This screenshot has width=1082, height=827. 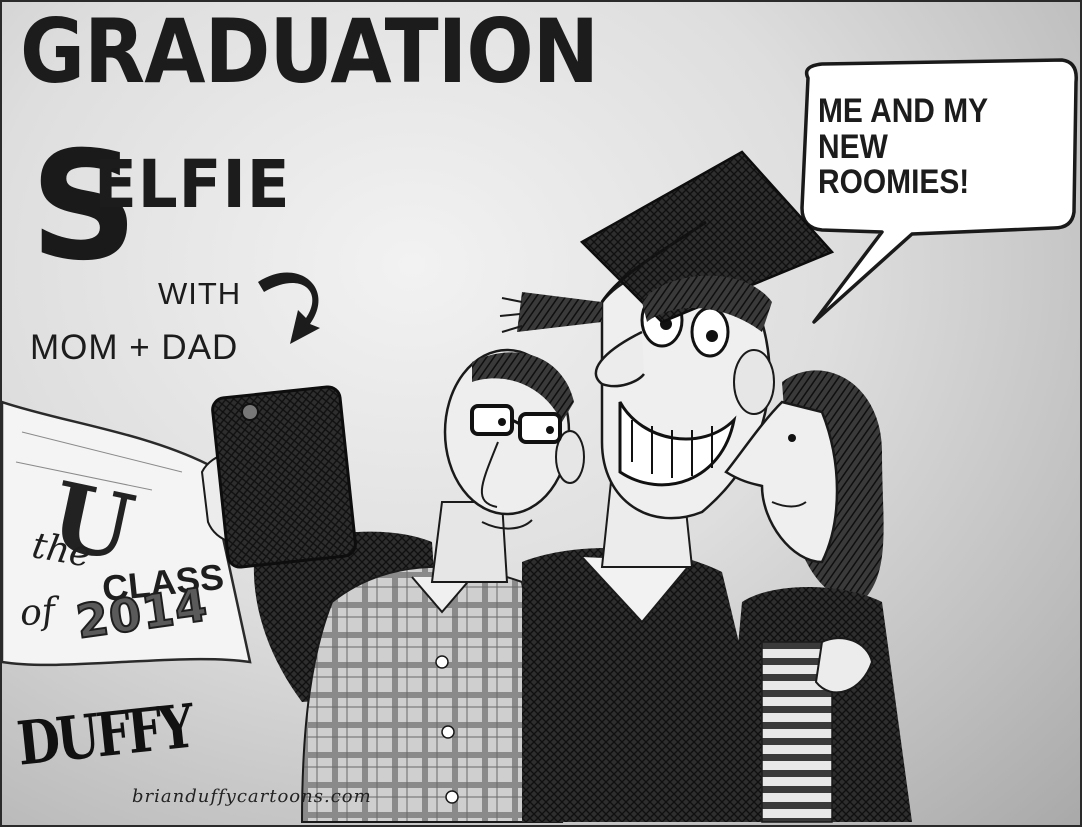 I want to click on speech-bubble-text: ME AND MY NEW ROOMIES!, so click(x=932, y=147).